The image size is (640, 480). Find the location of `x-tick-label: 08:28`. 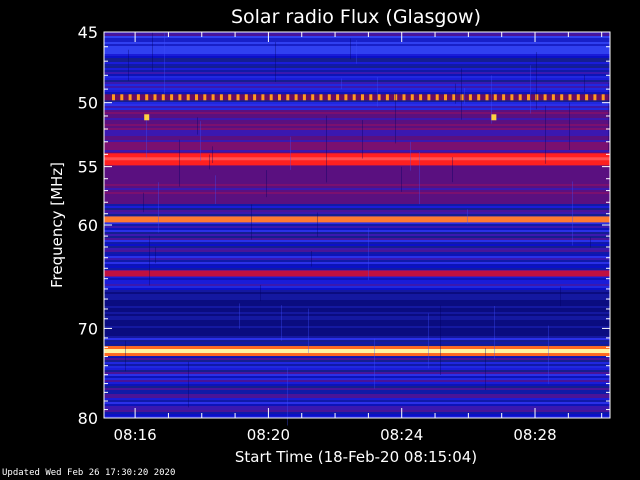

x-tick-label: 08:28 is located at coordinates (534, 435).